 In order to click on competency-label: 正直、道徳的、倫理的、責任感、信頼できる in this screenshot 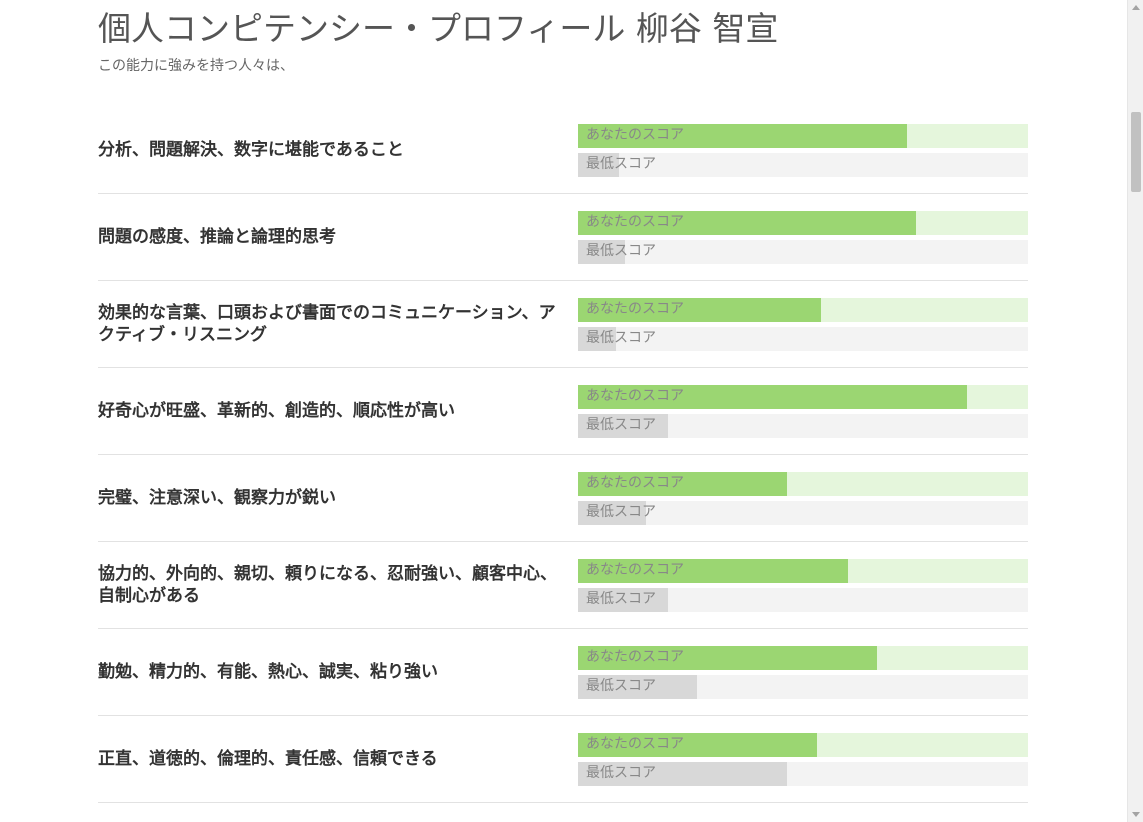, I will do `click(268, 759)`.